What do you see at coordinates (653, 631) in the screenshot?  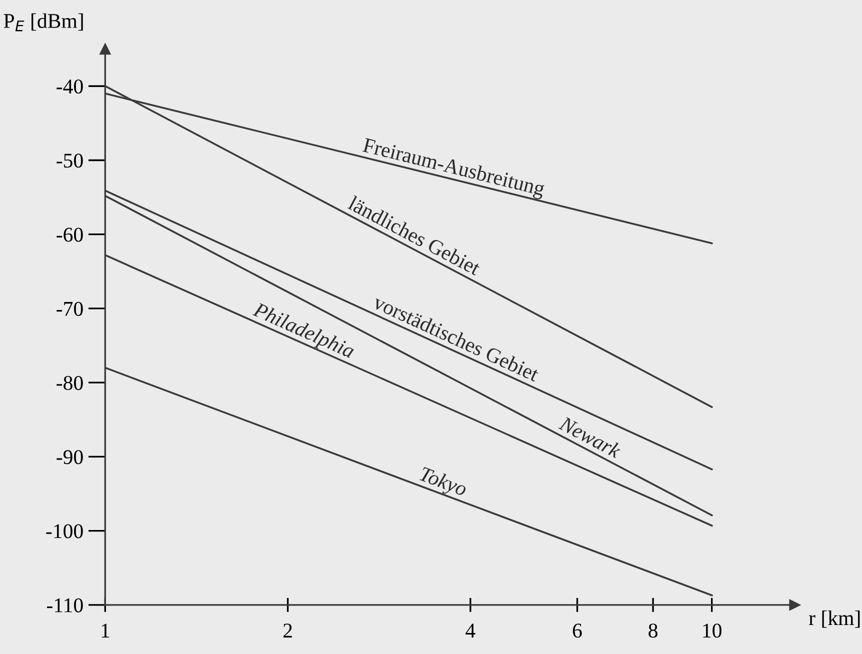 I see `x-tick-label: 8` at bounding box center [653, 631].